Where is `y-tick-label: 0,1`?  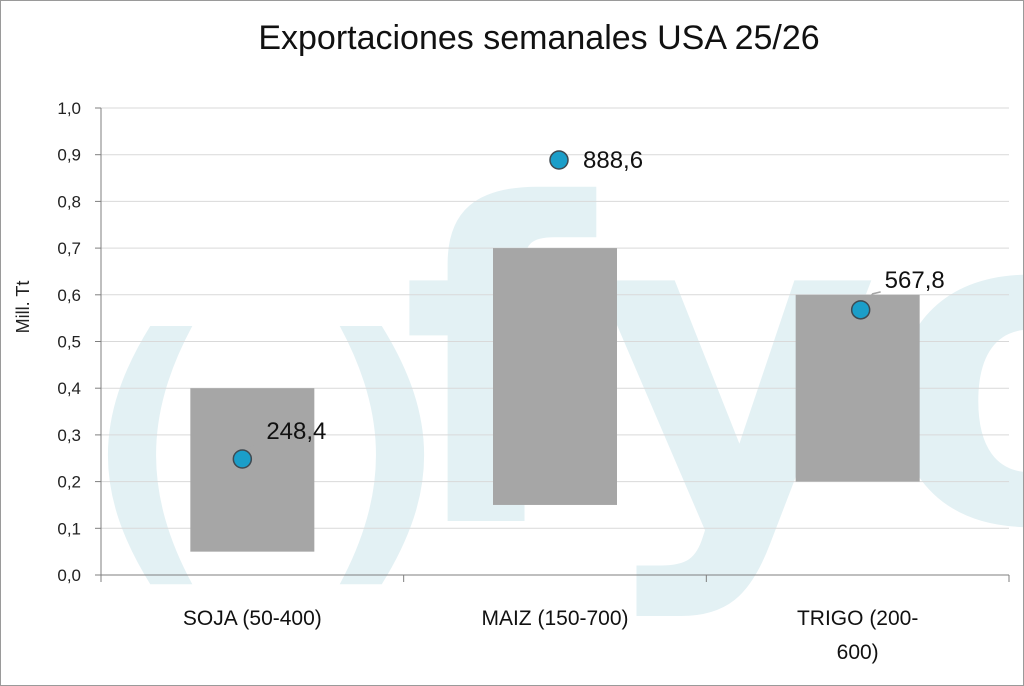
y-tick-label: 0,1 is located at coordinates (69, 528).